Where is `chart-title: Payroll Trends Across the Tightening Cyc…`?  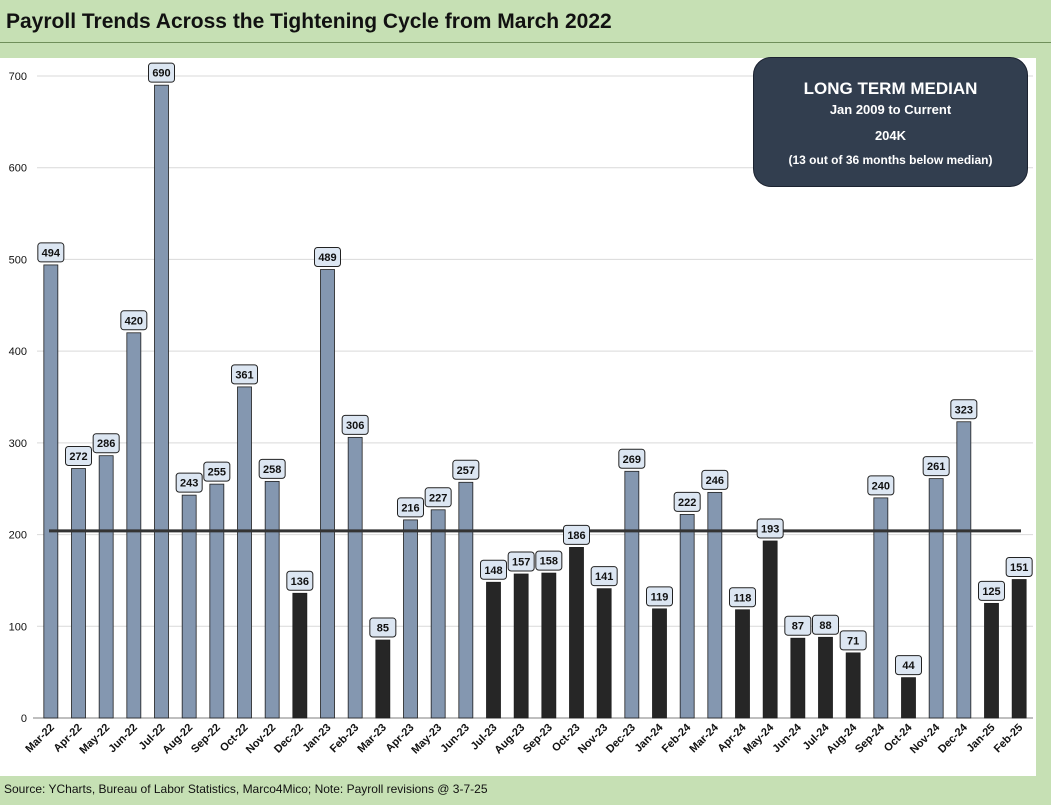 chart-title: Payroll Trends Across the Tightening Cyc… is located at coordinates (309, 21).